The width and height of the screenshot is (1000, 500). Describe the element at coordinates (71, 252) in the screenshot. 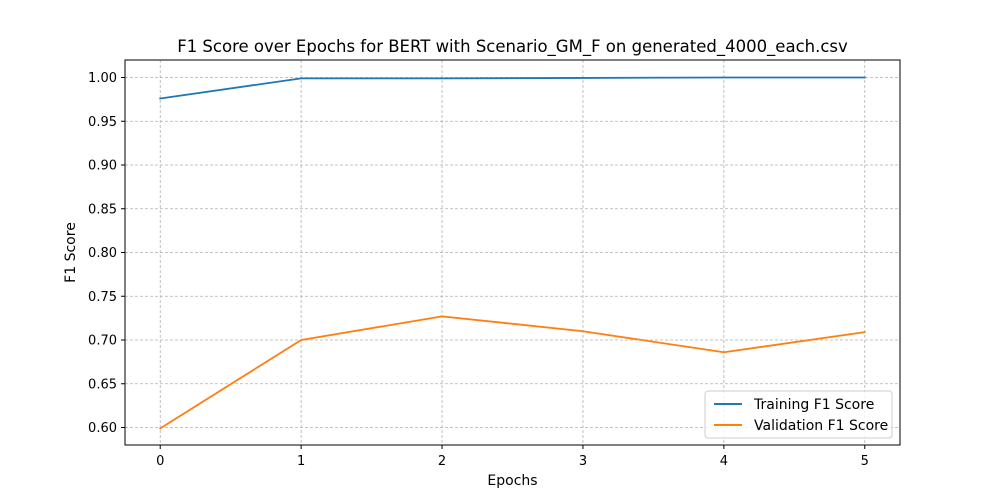

I see `y-axis-label: F1 Score` at that location.